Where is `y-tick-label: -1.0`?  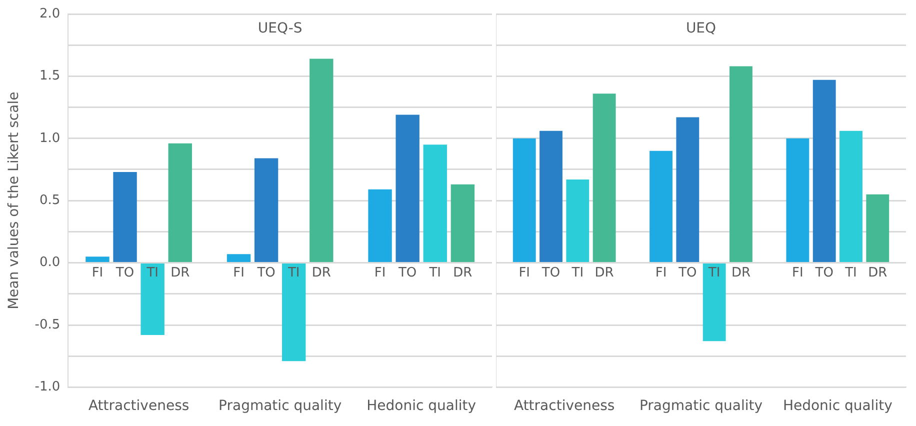 y-tick-label: -1.0 is located at coordinates (47, 387).